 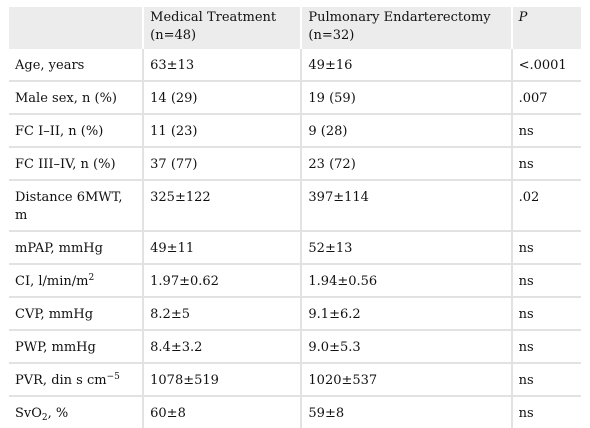 I want to click on table-row: mPAP, mmHg 49±11 52±13 ns, so click(x=295, y=247).